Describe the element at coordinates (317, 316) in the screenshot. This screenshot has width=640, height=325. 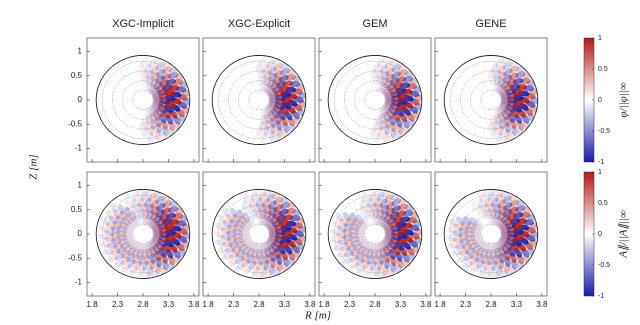
I see `x-axis-label: R [m]` at that location.